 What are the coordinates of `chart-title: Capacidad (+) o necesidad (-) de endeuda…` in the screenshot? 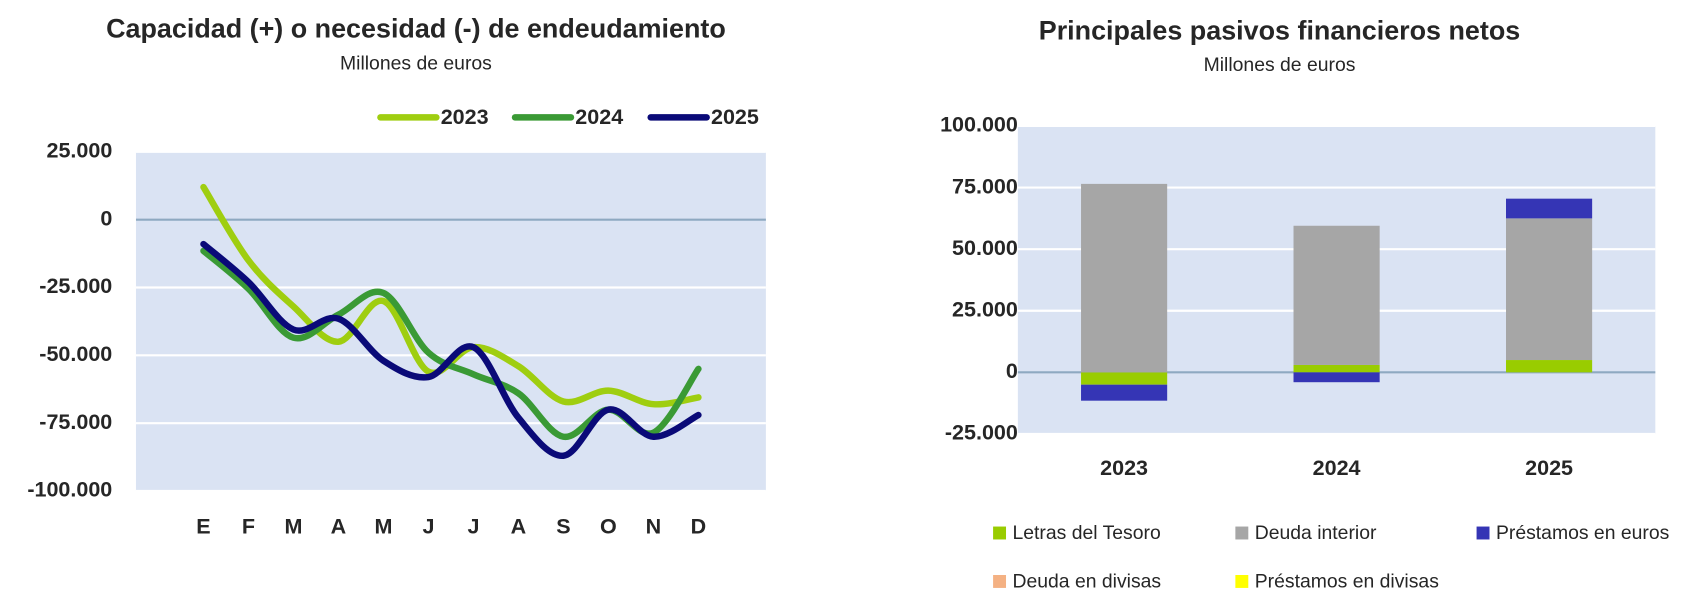 It's located at (416, 28).